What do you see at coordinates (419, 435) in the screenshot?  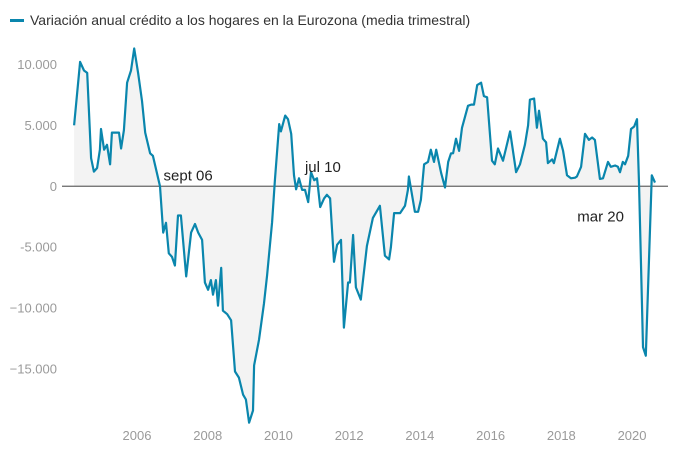 I see `x-tick-label: 2014` at bounding box center [419, 435].